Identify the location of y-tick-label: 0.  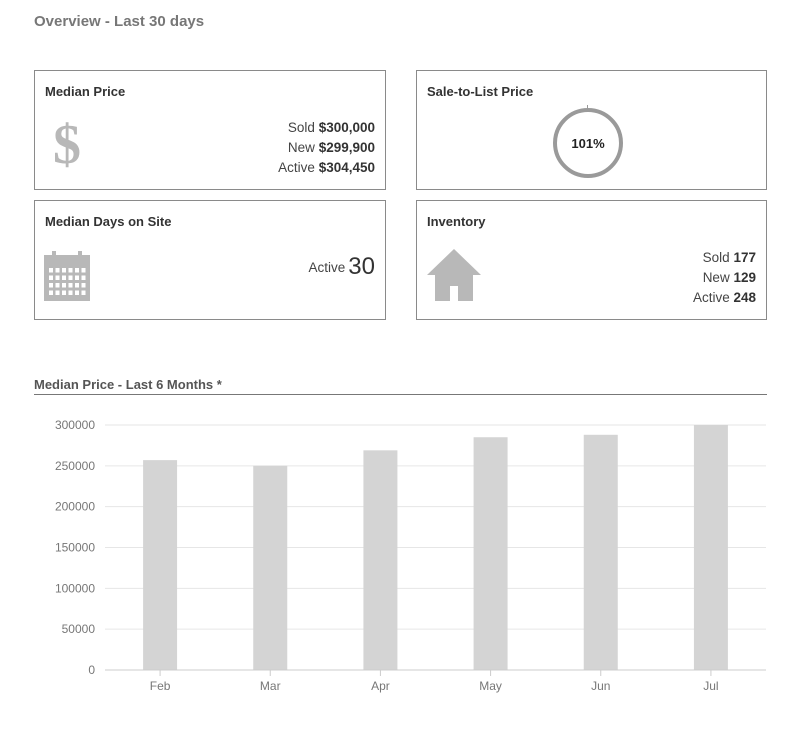
(91, 670).